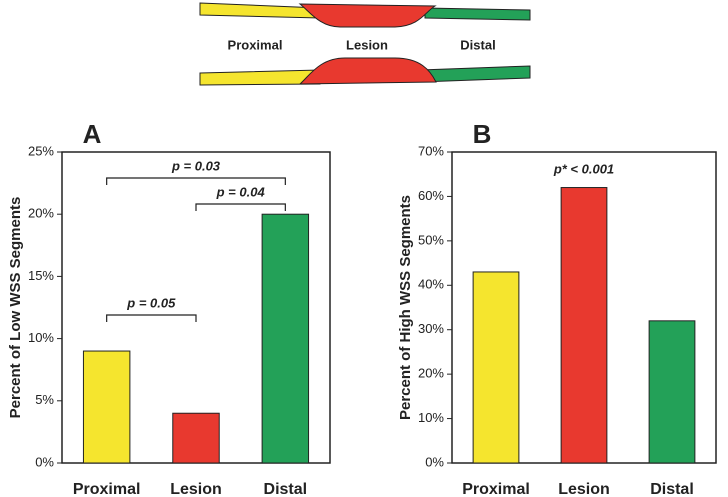 The height and width of the screenshot is (497, 728). What do you see at coordinates (431, 150) in the screenshot?
I see `y-tick-label: 70%` at bounding box center [431, 150].